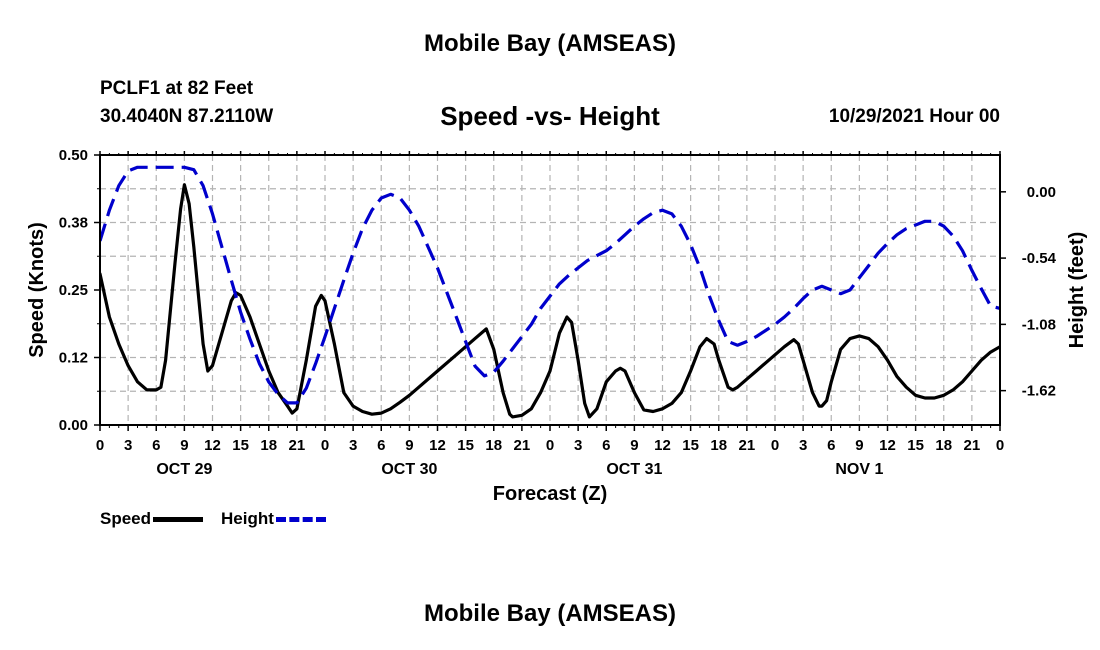 The image size is (1100, 650). Describe the element at coordinates (1041, 192) in the screenshot. I see `y-right-tick-label: 0.00` at that location.